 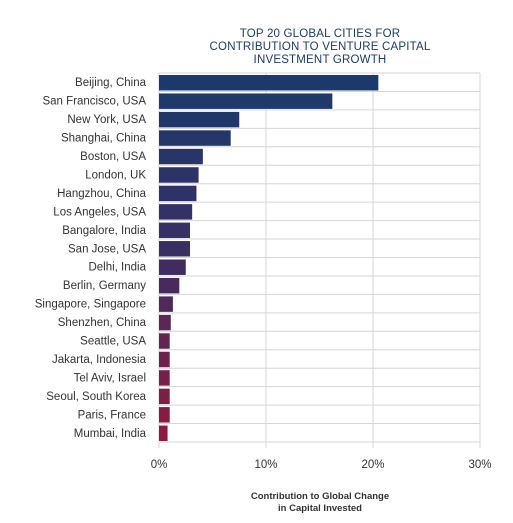 I want to click on category-label: Delhi, India, so click(x=117, y=268).